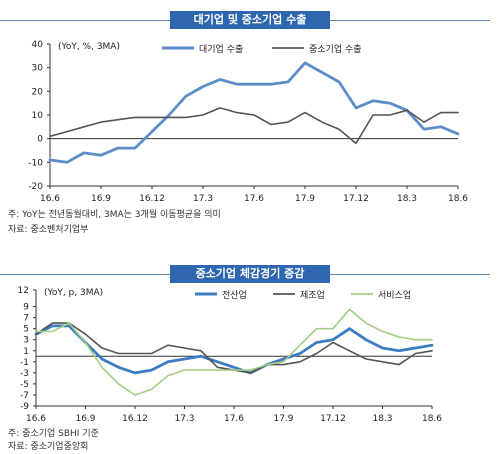 The height and width of the screenshot is (454, 500). What do you see at coordinates (234, 295) in the screenshot?
I see `legend-label-1: 전산업` at bounding box center [234, 295].